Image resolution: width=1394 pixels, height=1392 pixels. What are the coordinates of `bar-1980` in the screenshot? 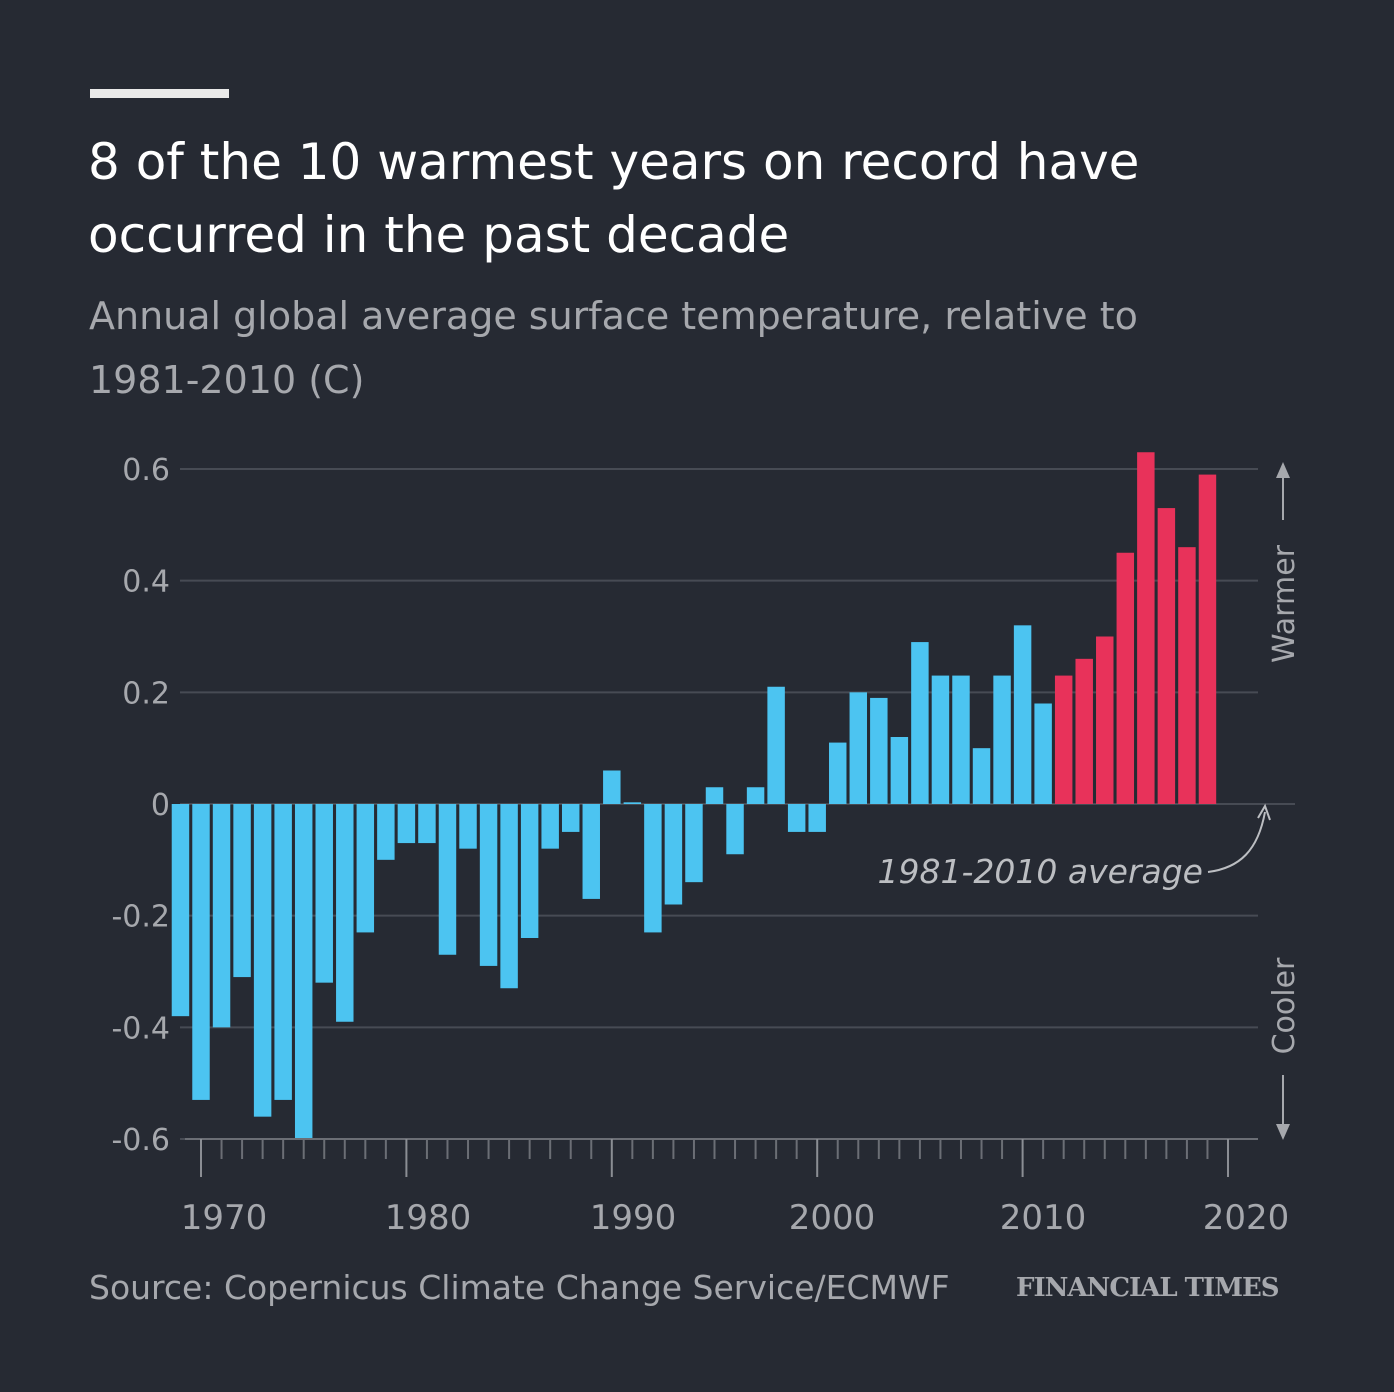 It's located at (406, 824).